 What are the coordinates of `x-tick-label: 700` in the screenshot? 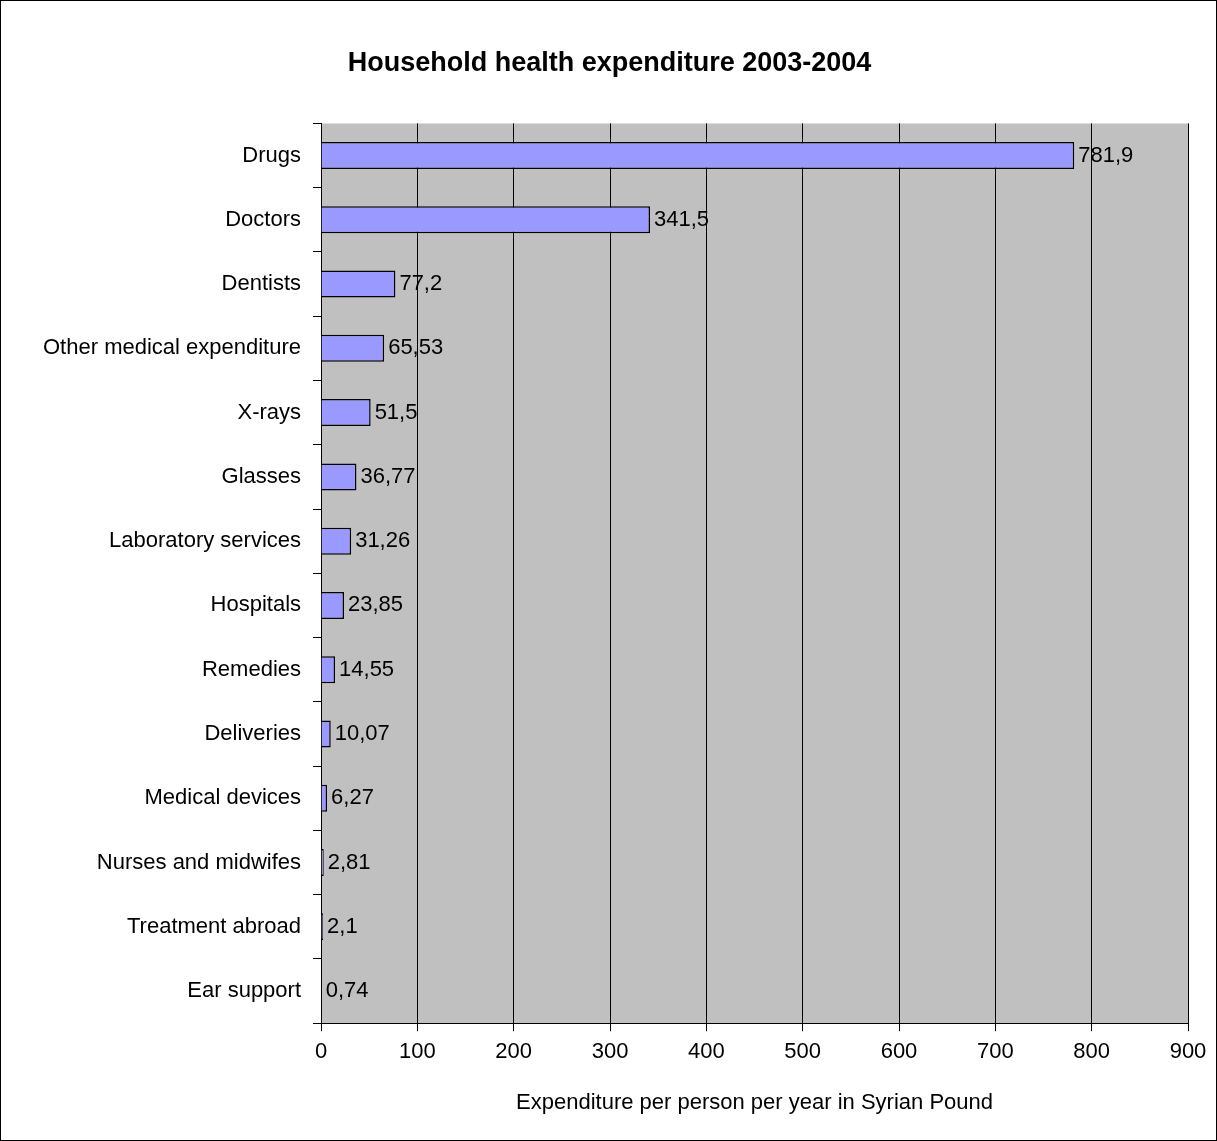 It's located at (995, 1051).